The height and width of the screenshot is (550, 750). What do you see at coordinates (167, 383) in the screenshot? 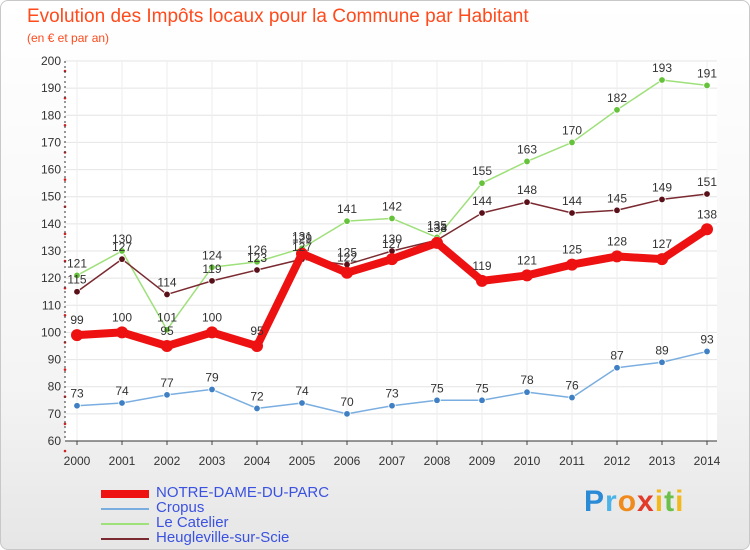
I see `data-label-cropus: 77` at bounding box center [167, 383].